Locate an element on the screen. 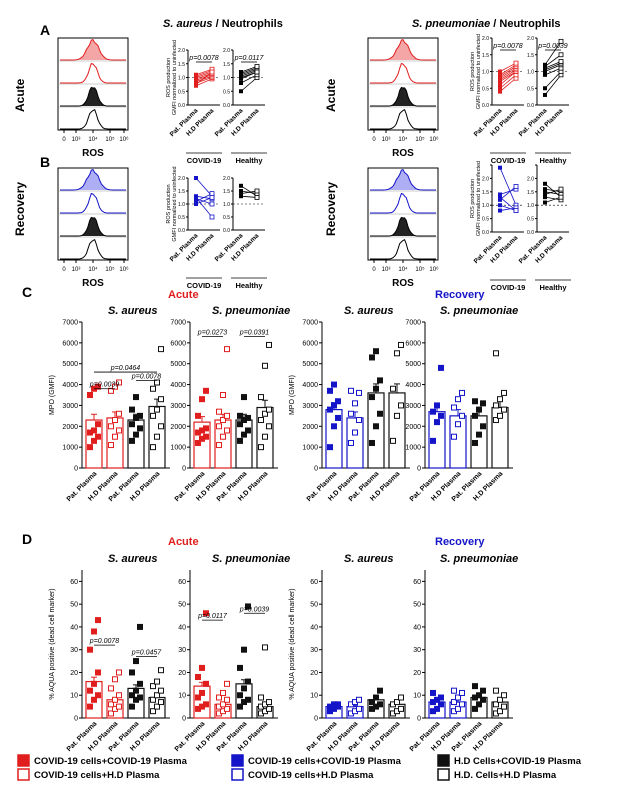 This screenshot has width=633, height=791. flow-x-tick-label: 10⁵ is located at coordinates (420, 269).